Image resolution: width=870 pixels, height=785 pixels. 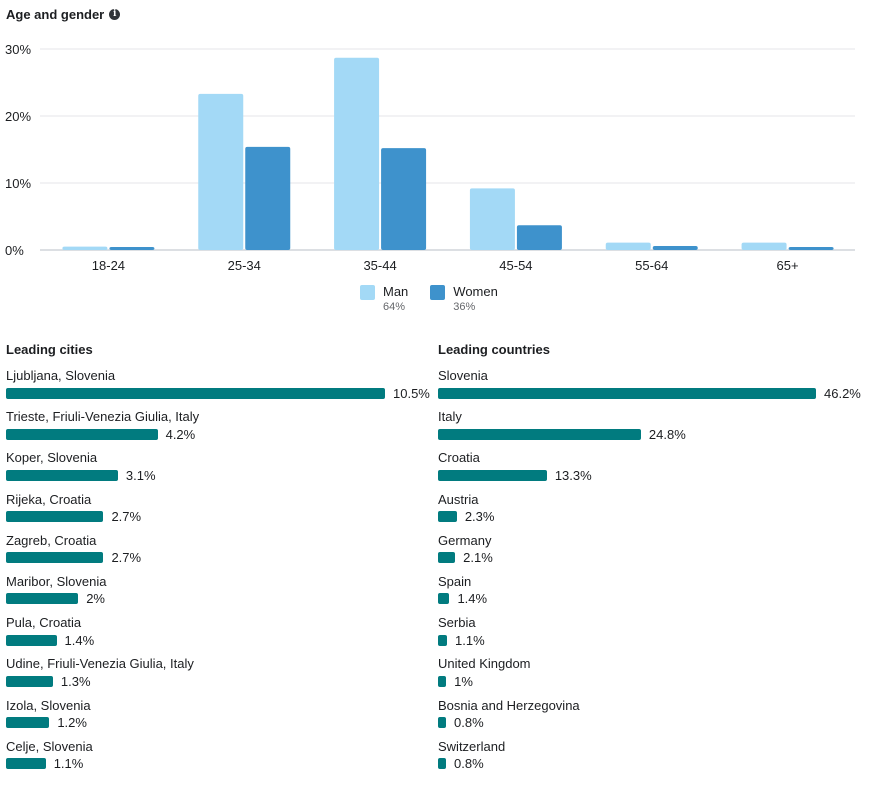 I want to click on city-row: Pula, Croatia 1.4%, so click(x=221, y=635).